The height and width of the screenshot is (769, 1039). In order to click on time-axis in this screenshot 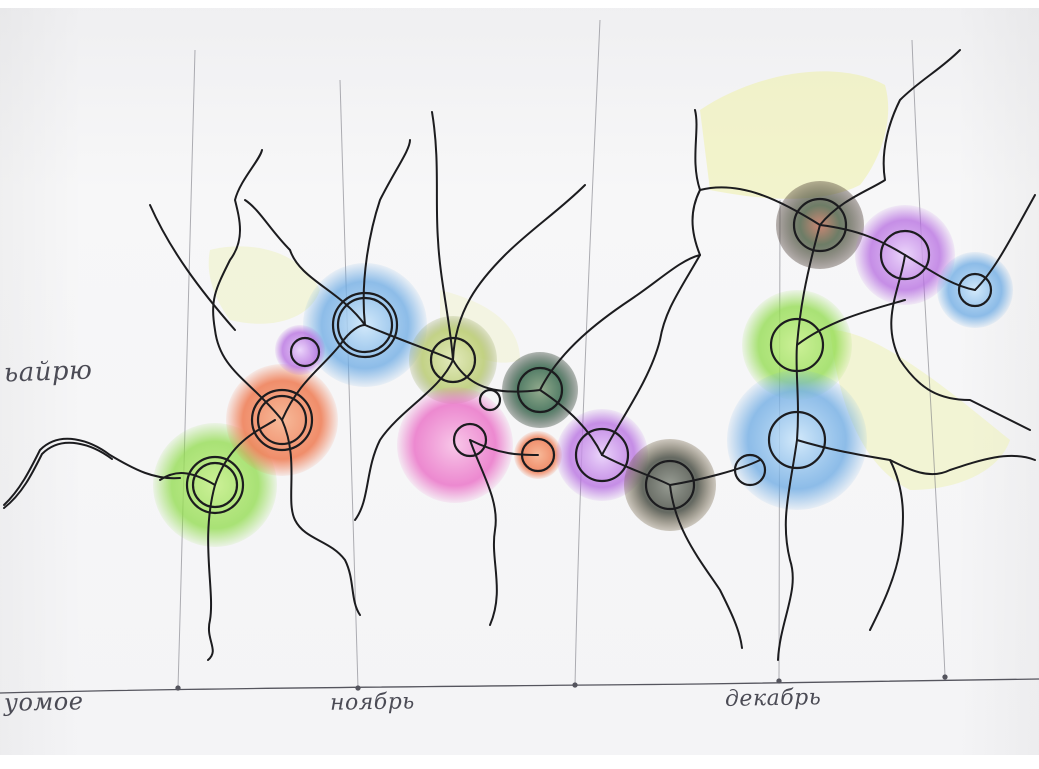, I will do `click(519, 684)`.